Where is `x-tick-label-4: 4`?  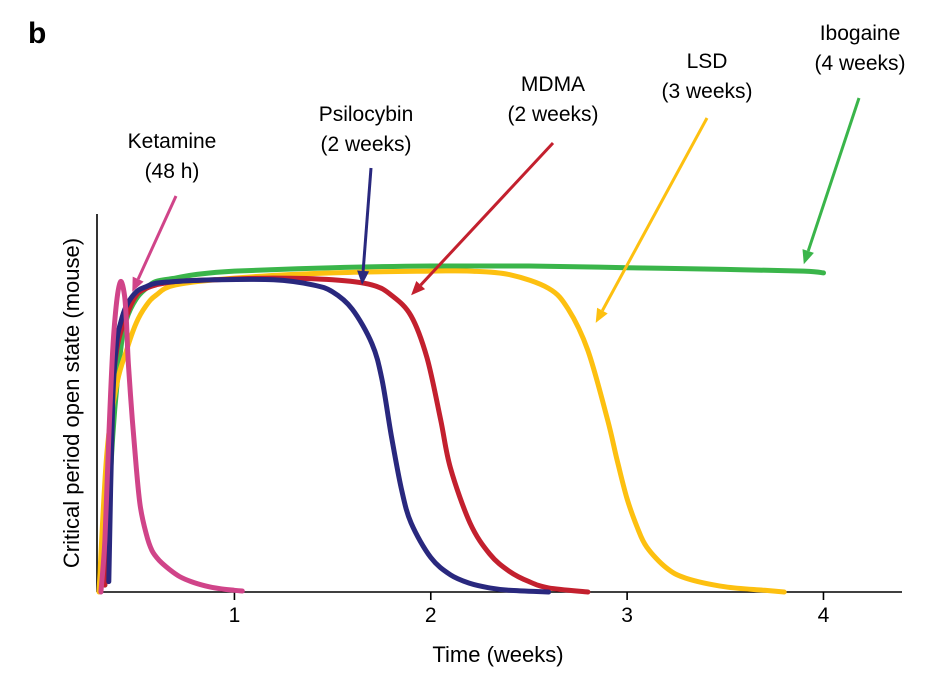
x-tick-label-4: 4 is located at coordinates (824, 615).